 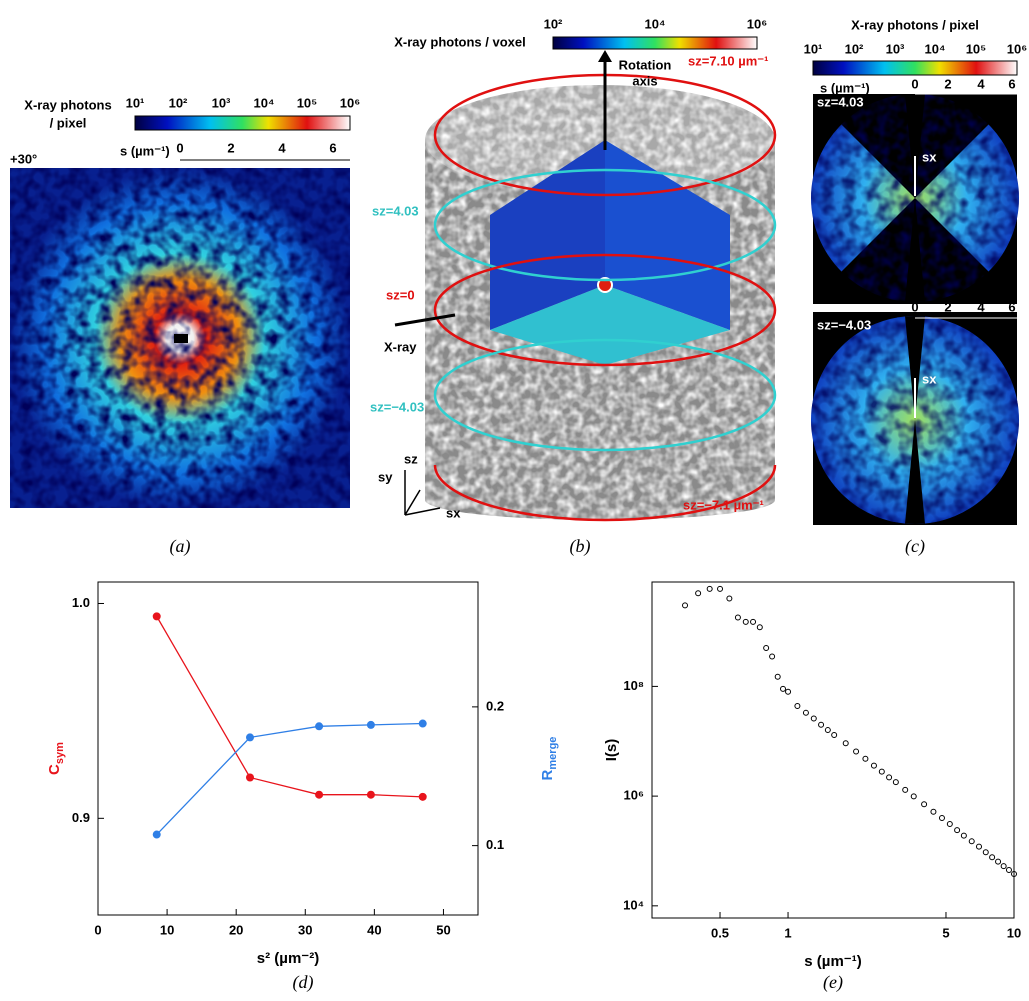 What do you see at coordinates (914, 83) in the screenshot?
I see `scale-tick: 0` at bounding box center [914, 83].